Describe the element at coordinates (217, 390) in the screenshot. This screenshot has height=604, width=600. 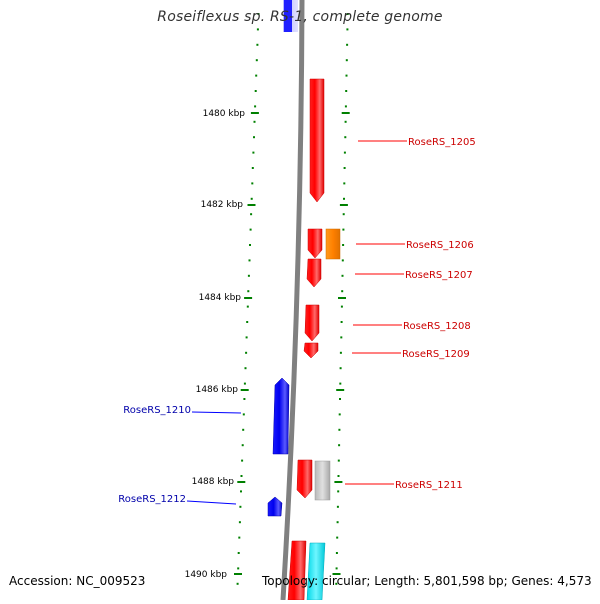
I see `kbp-label: 1486 kbp` at that location.